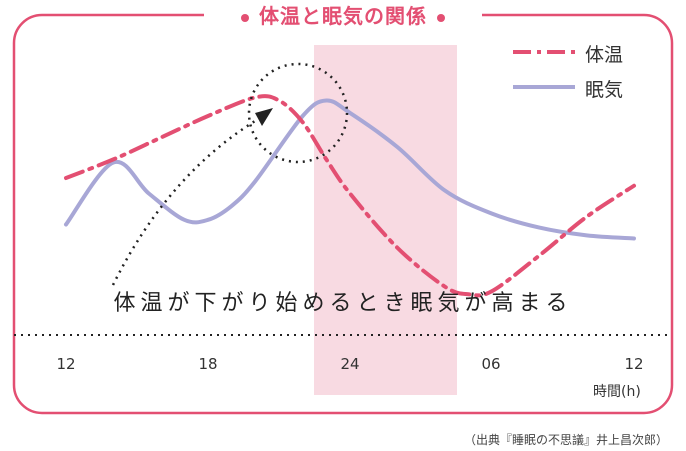 The image size is (686, 451). I want to click on legend-label-sleepiness: 眠気, so click(604, 90).